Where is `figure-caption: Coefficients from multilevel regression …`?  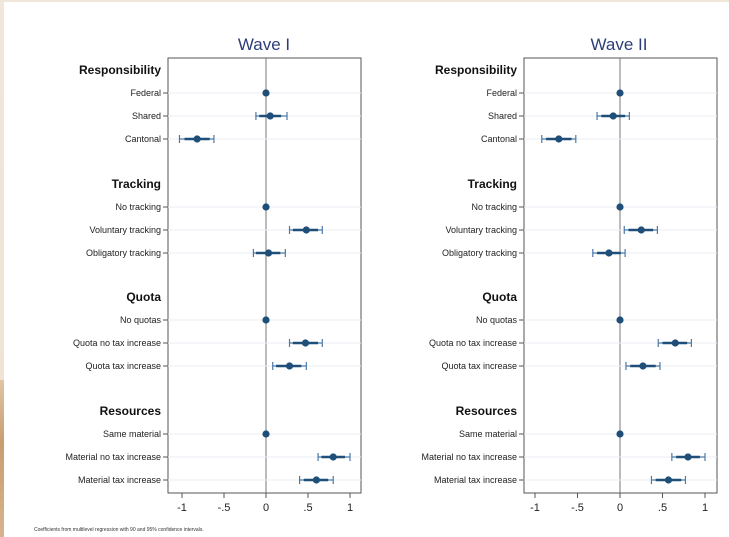
figure-caption: Coefficients from multilevel regression … is located at coordinates (119, 530).